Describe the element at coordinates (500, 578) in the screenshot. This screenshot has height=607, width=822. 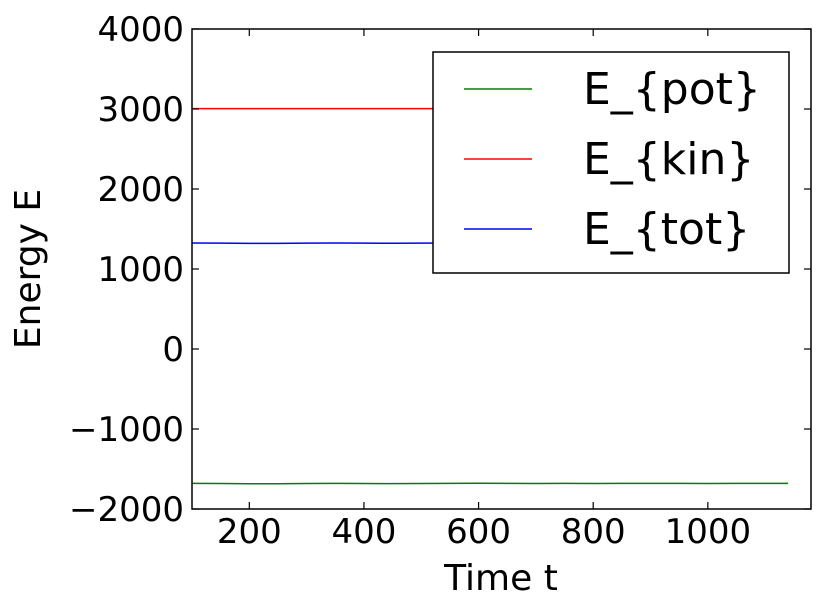
I see `x-axis-label: Time t` at that location.